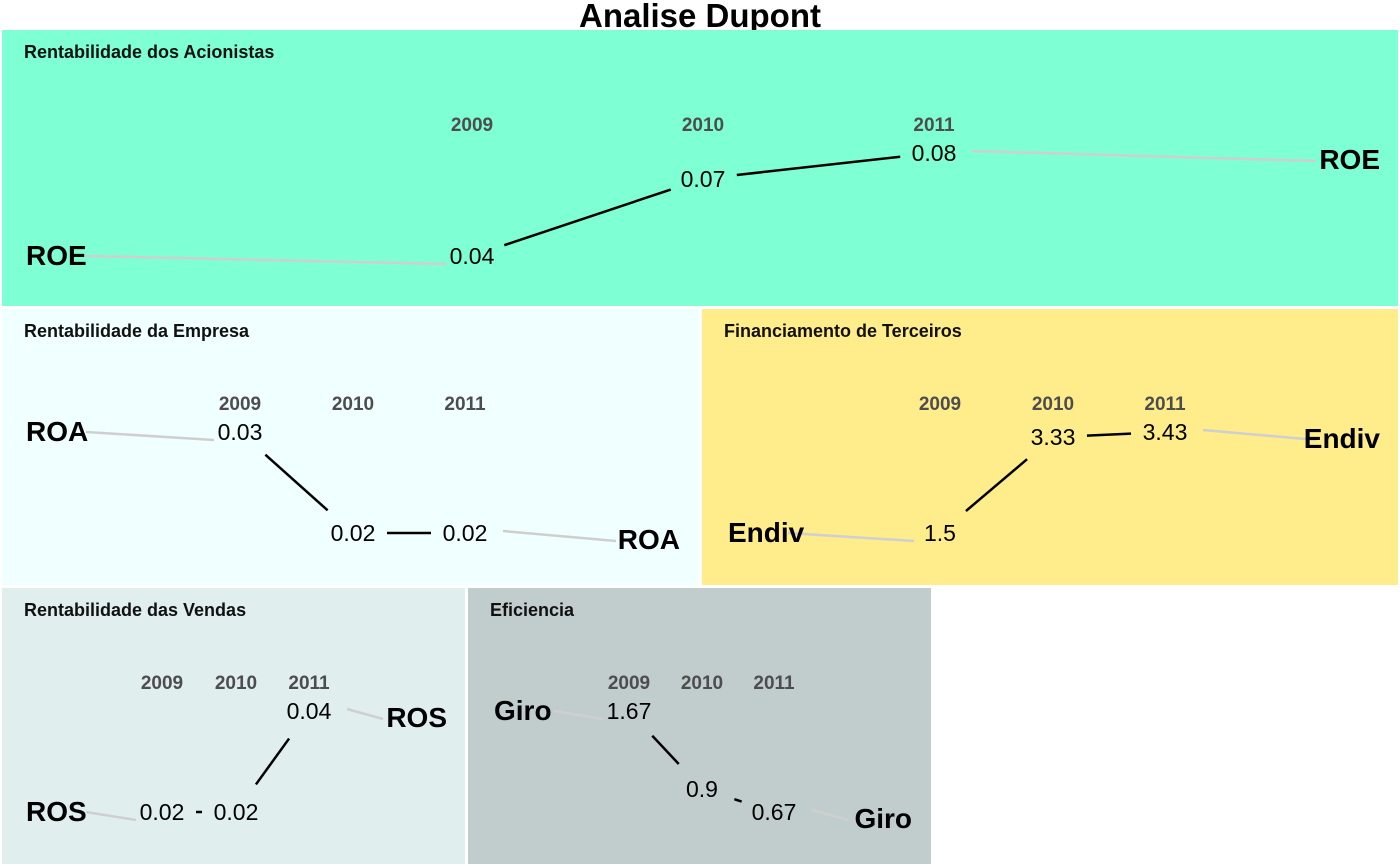 This screenshot has width=1400, height=866. I want to click on metric-label-right: ROE, so click(1349, 159).